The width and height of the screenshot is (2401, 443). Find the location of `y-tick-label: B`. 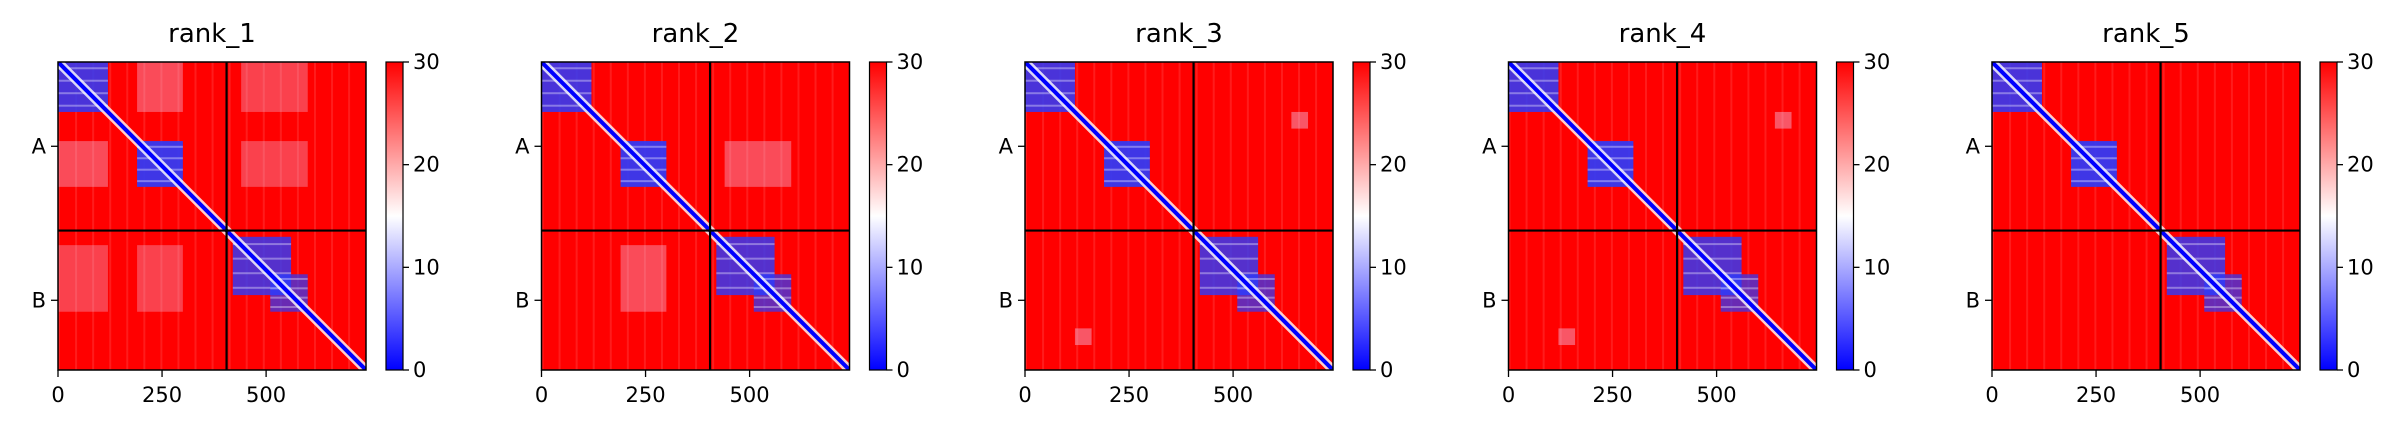

y-tick-label: B is located at coordinates (1489, 300).